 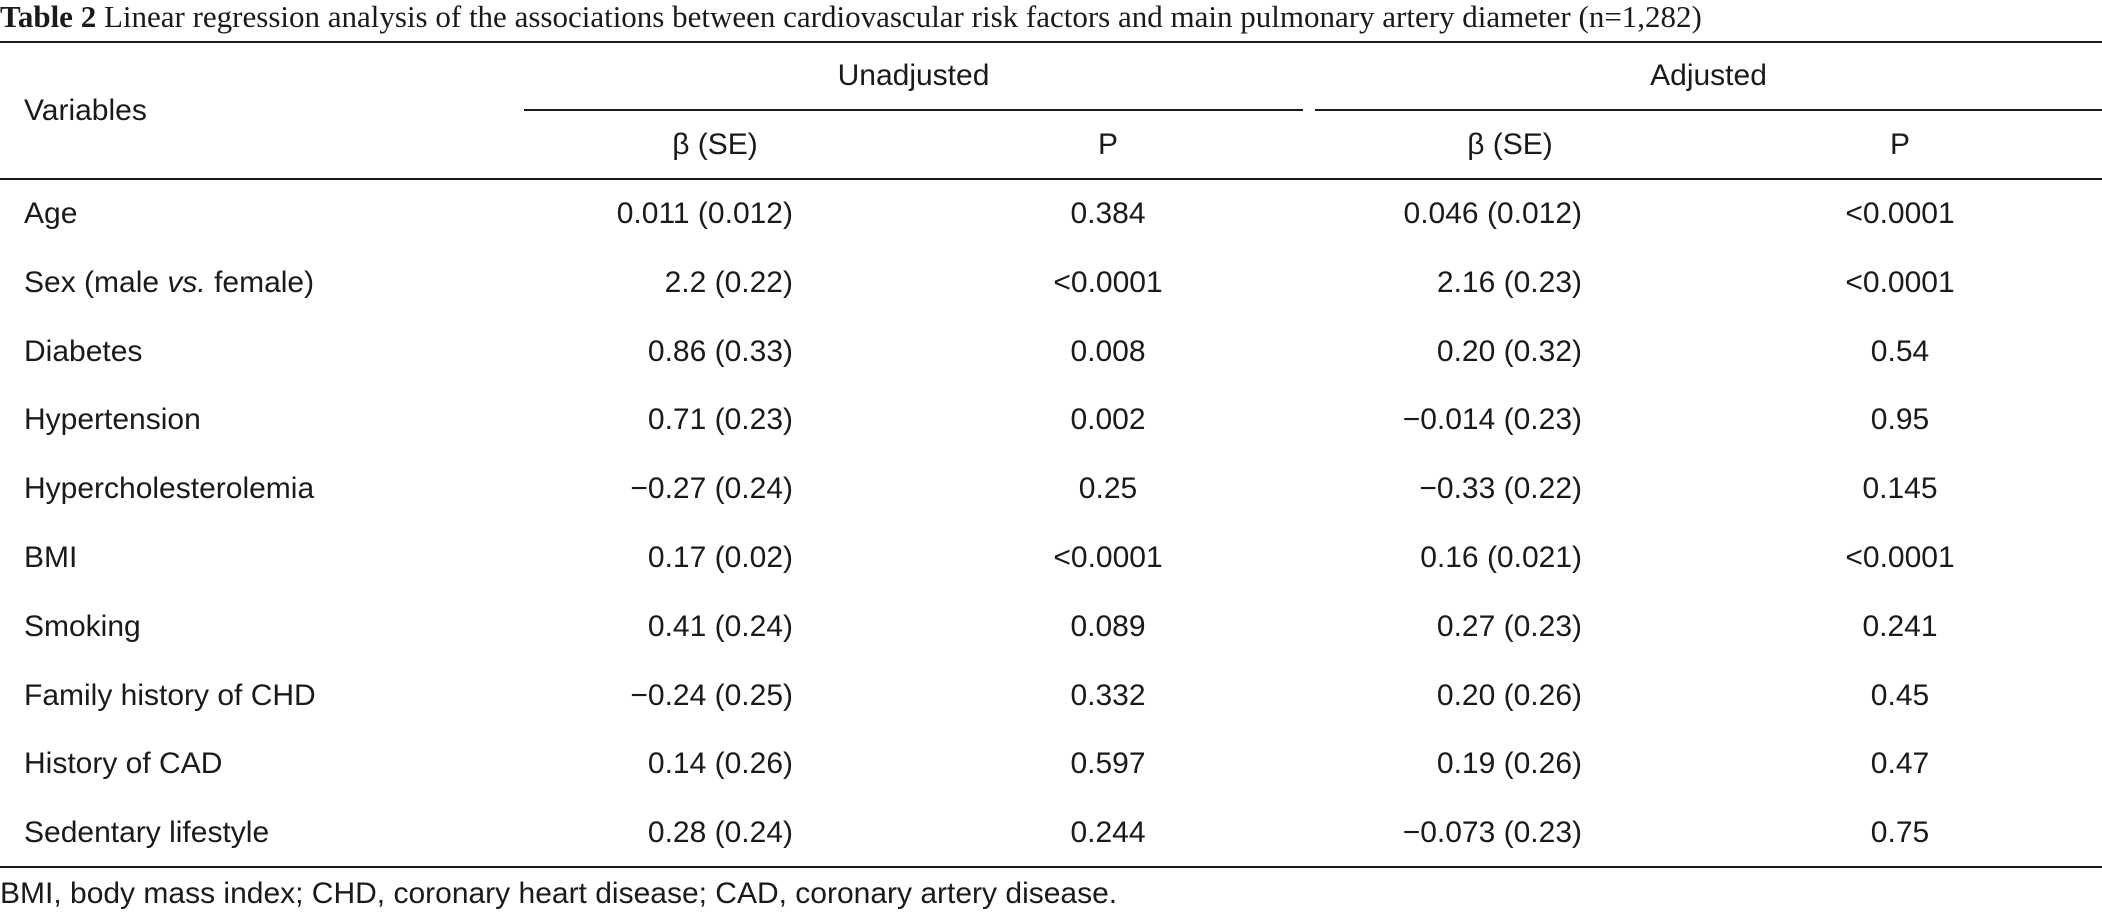 What do you see at coordinates (720, 832) in the screenshot?
I see `unadjusted-beta-cell: 0.28 (0.24)` at bounding box center [720, 832].